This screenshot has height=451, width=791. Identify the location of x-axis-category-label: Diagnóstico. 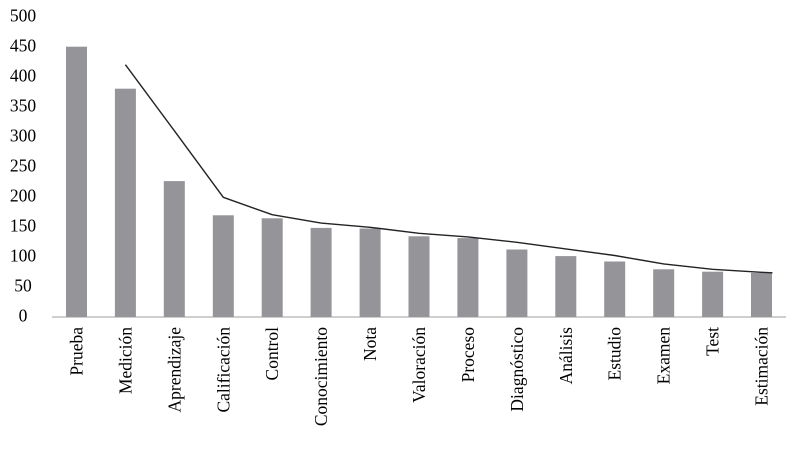
(517, 369).